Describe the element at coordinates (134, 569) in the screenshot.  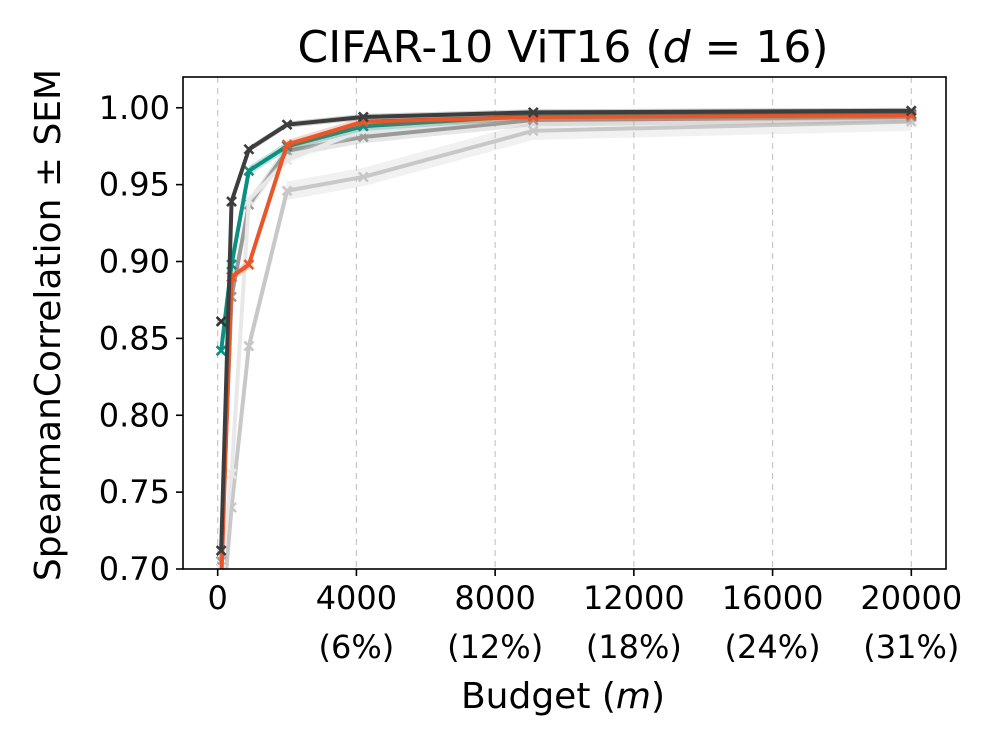
I see `y-tick-label: 0.70` at that location.